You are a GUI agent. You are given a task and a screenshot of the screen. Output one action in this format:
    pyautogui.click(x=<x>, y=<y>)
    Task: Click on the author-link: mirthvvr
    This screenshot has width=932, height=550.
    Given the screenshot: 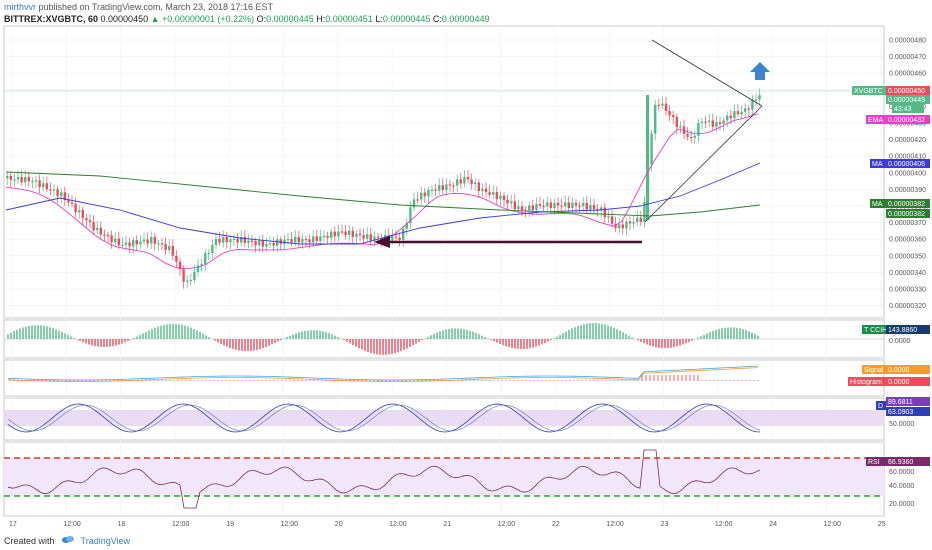 What is the action you would take?
    pyautogui.click(x=20, y=7)
    